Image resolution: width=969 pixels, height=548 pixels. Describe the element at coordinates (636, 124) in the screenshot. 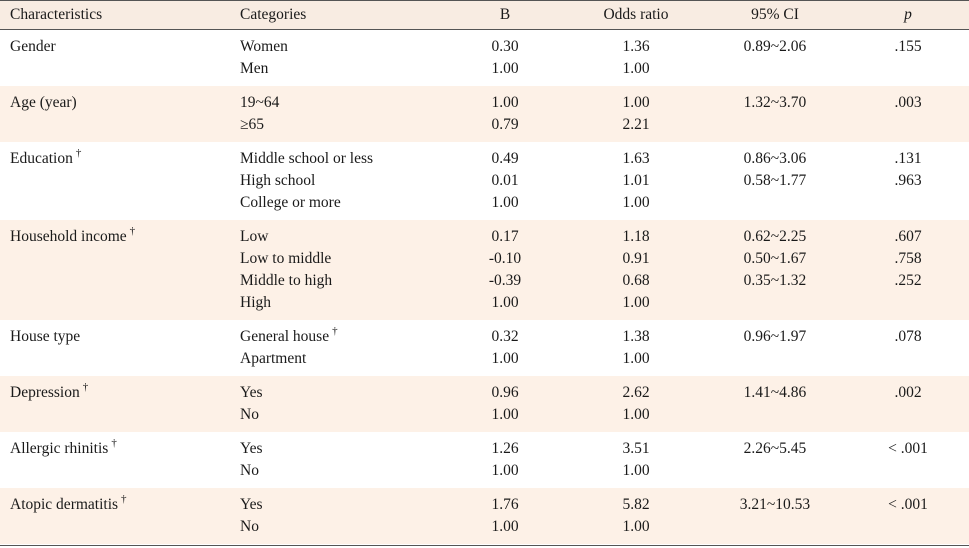

I see `odds-ratio-value: 2.21` at that location.